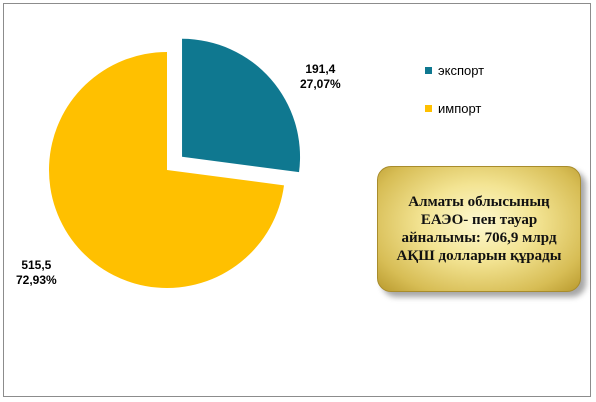 The width and height of the screenshot is (596, 402). I want to click on legend-label-import: импорт, so click(460, 108).